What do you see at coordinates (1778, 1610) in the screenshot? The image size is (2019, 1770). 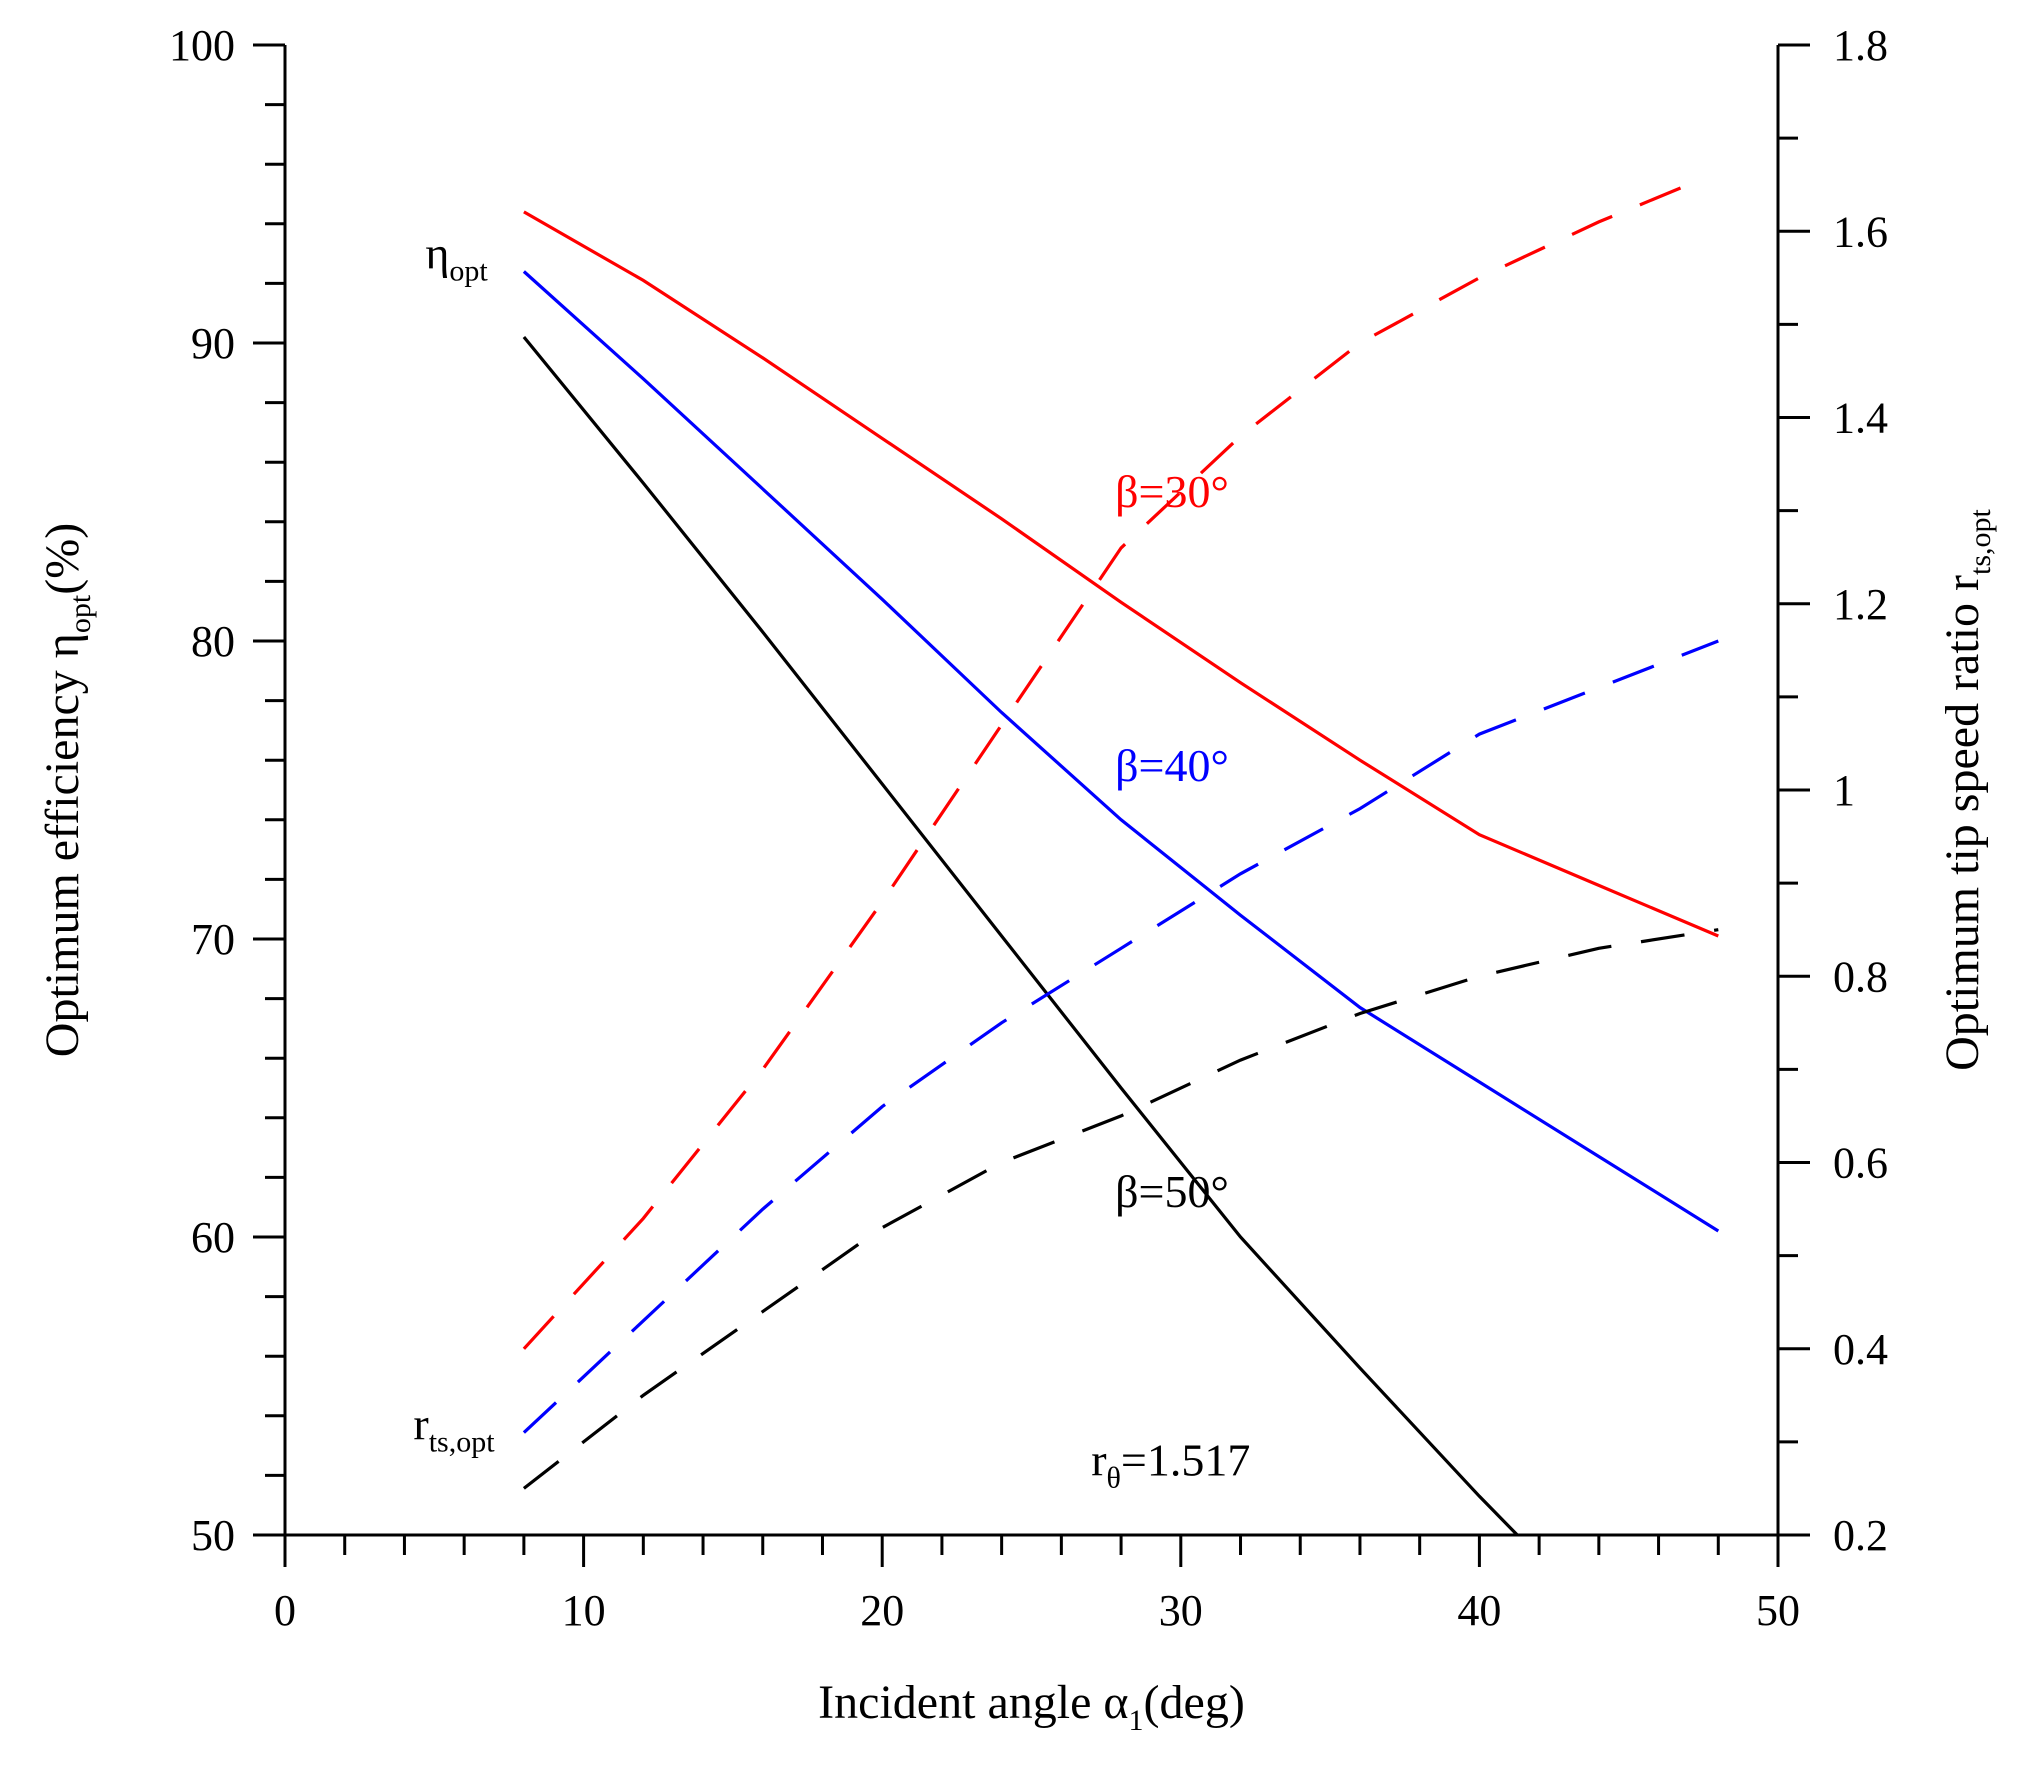 I see `x-tick-label: 50` at bounding box center [1778, 1610].